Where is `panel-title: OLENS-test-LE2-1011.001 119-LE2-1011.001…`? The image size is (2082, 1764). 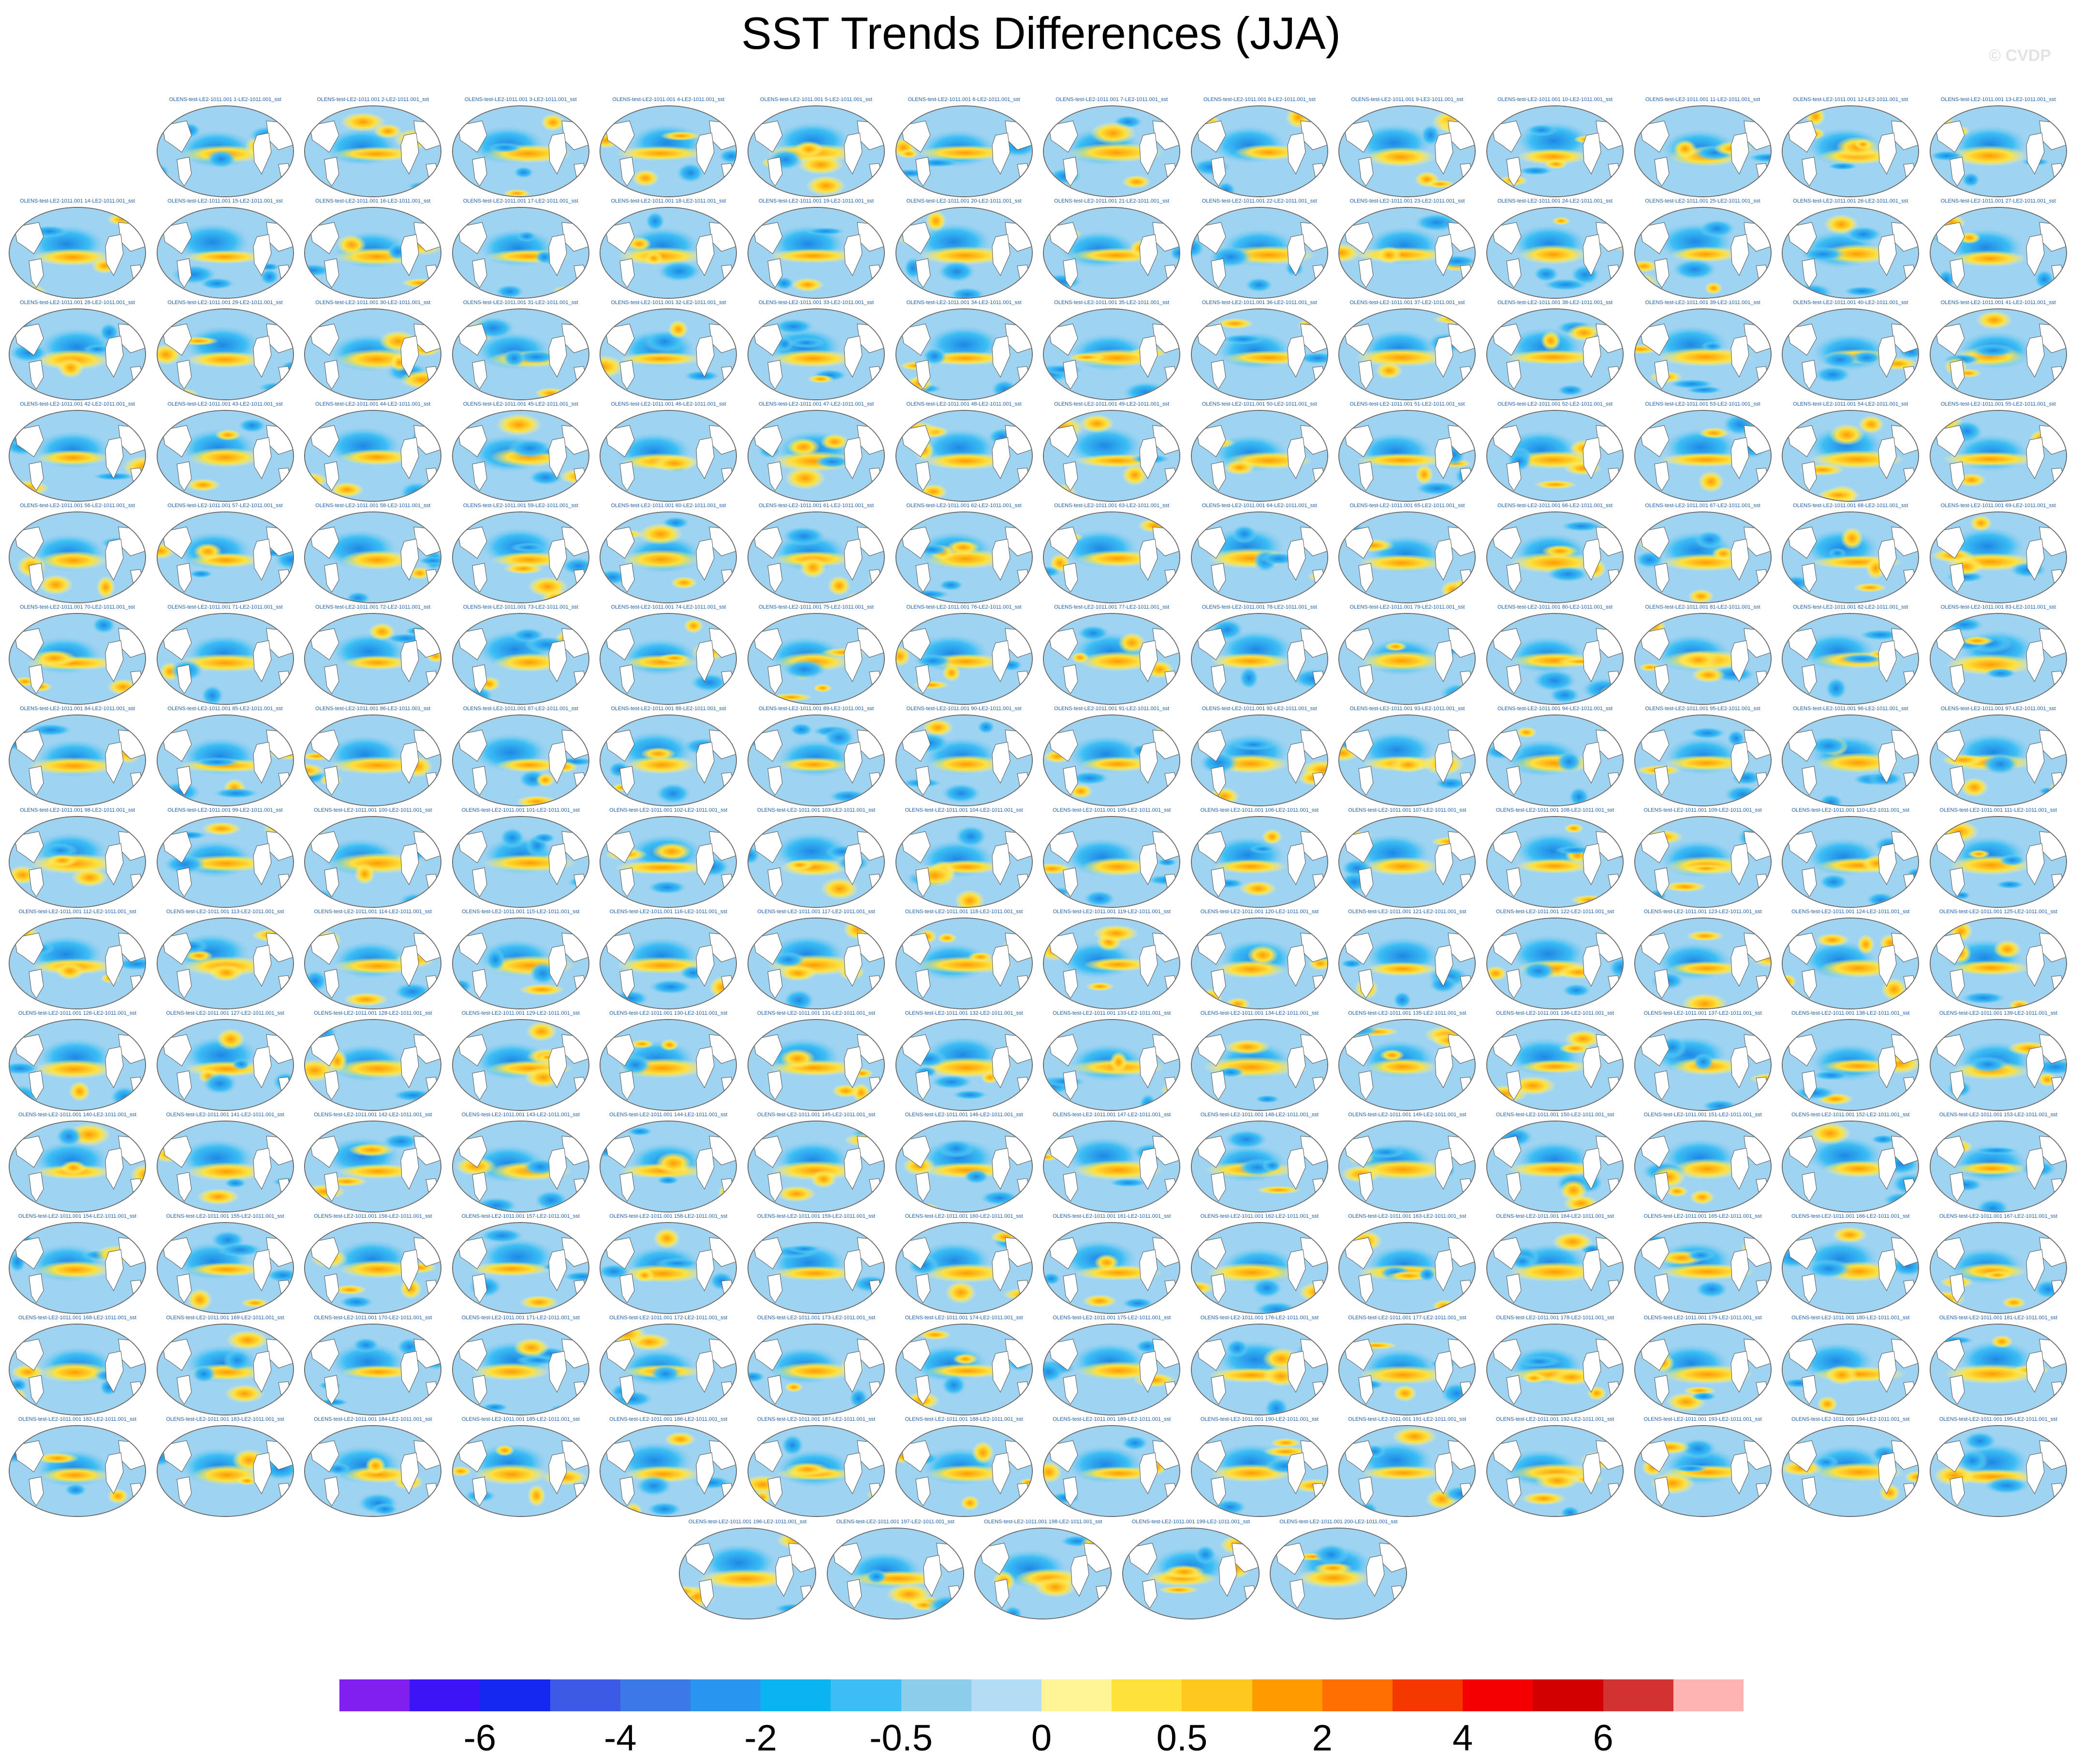
panel-title: OLENS-test-LE2-1011.001 119-LE2-1011.001… is located at coordinates (1112, 912).